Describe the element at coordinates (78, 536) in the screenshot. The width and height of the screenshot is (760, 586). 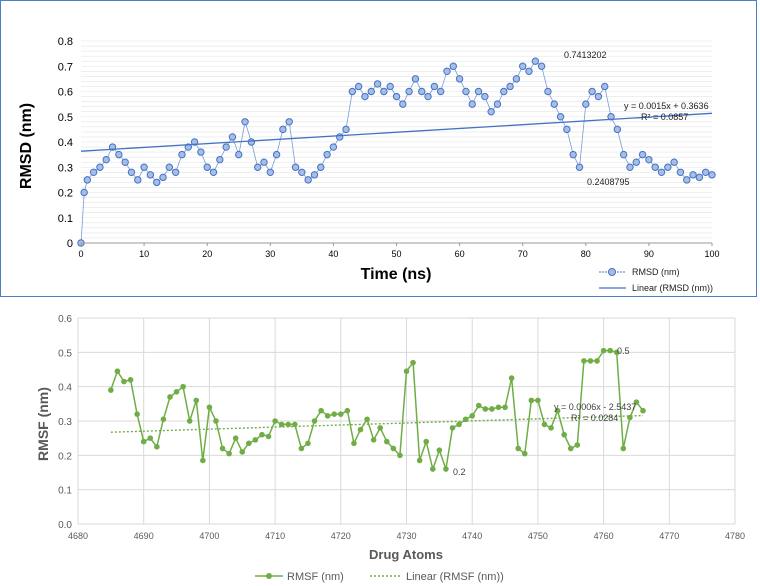
I see `rmsf-x-tick-label: 4680` at that location.